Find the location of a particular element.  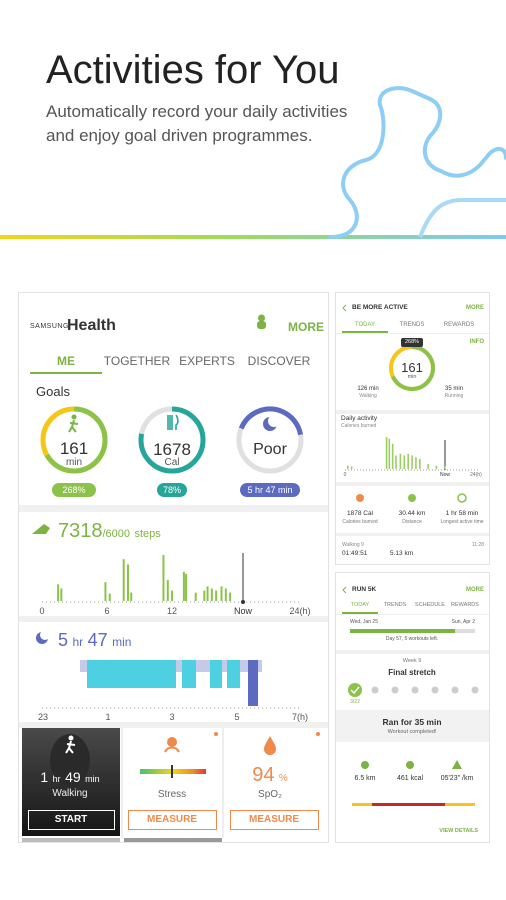

section-title: Daily activity is located at coordinates (359, 418).